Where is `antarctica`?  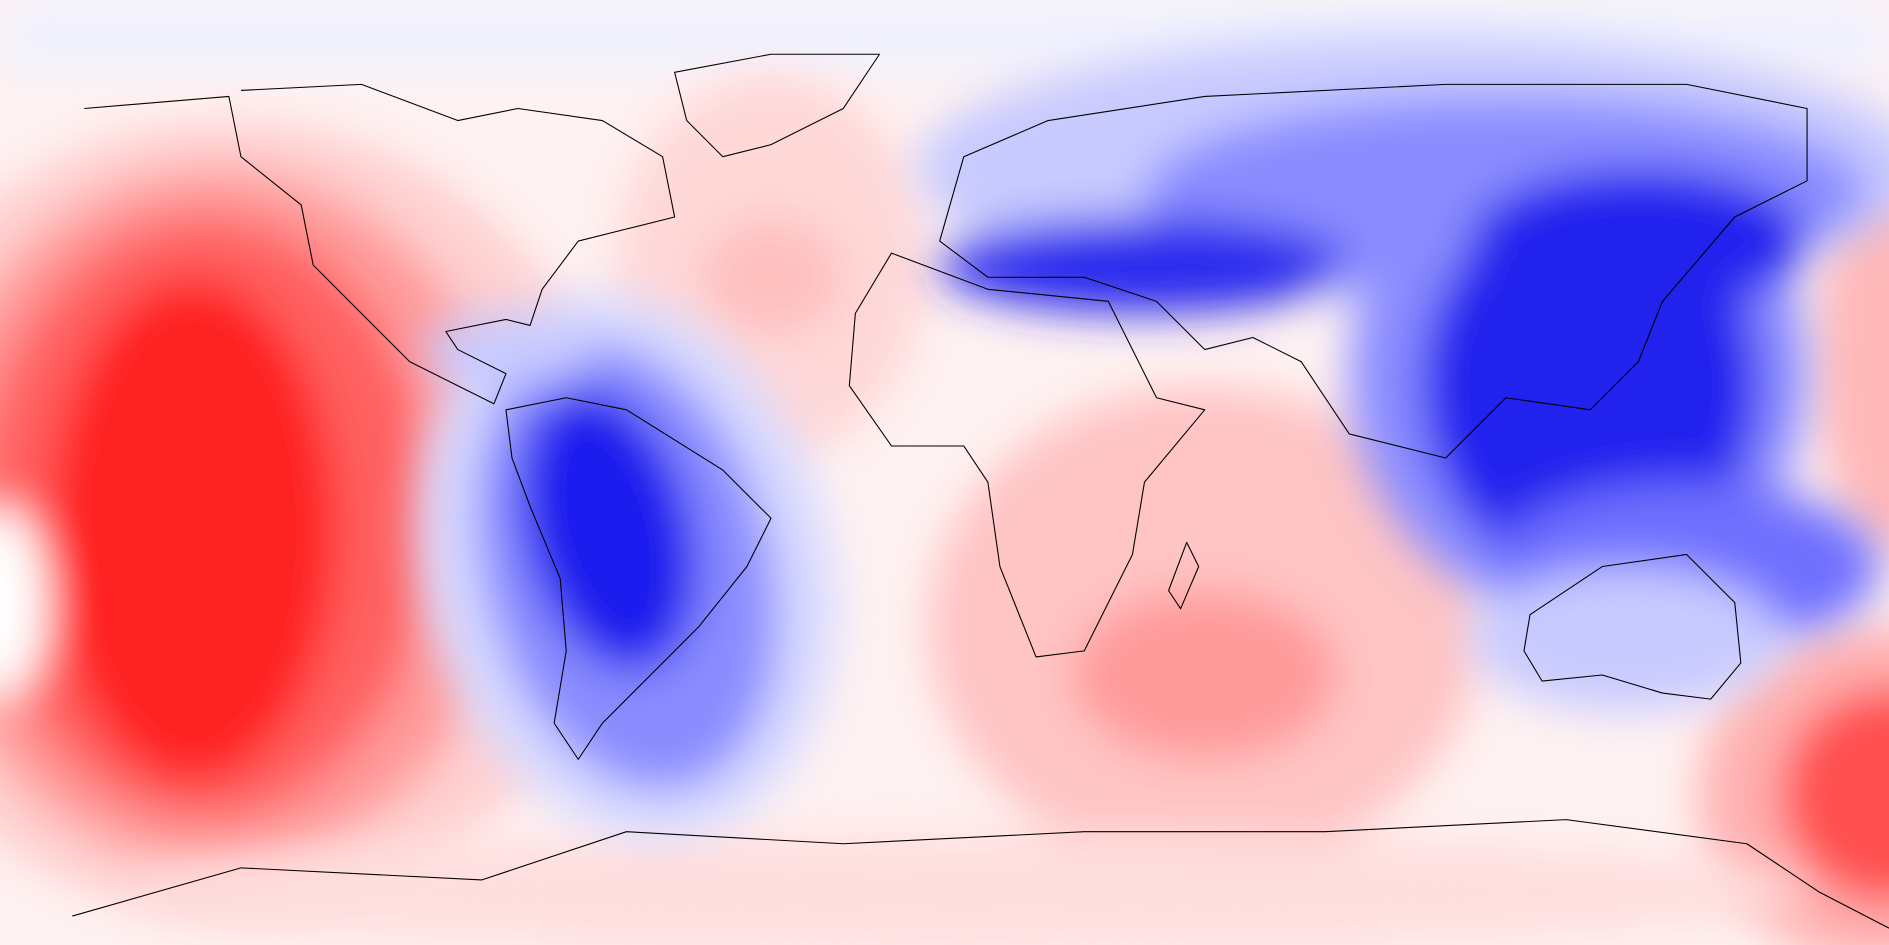 antarctica is located at coordinates (980, 874).